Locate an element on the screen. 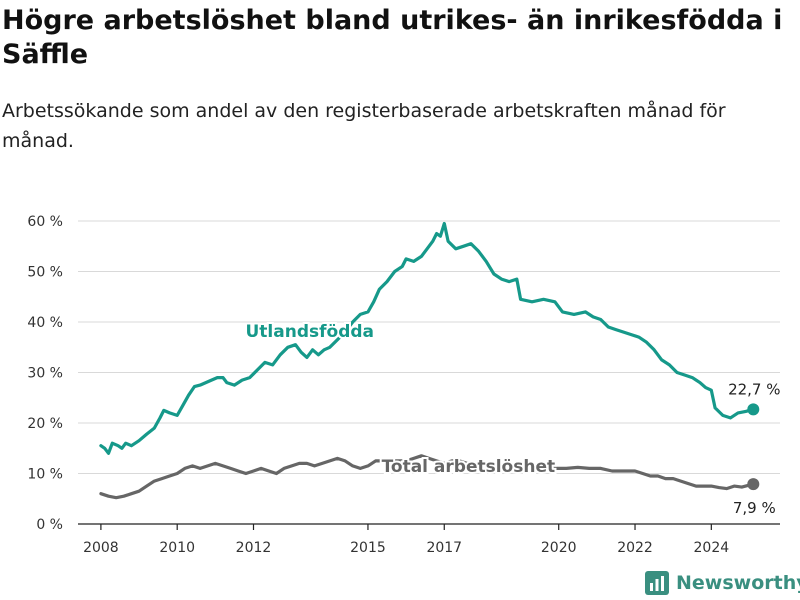 This screenshot has height=600, width=800. x-tick-label: 2024 is located at coordinates (712, 548).